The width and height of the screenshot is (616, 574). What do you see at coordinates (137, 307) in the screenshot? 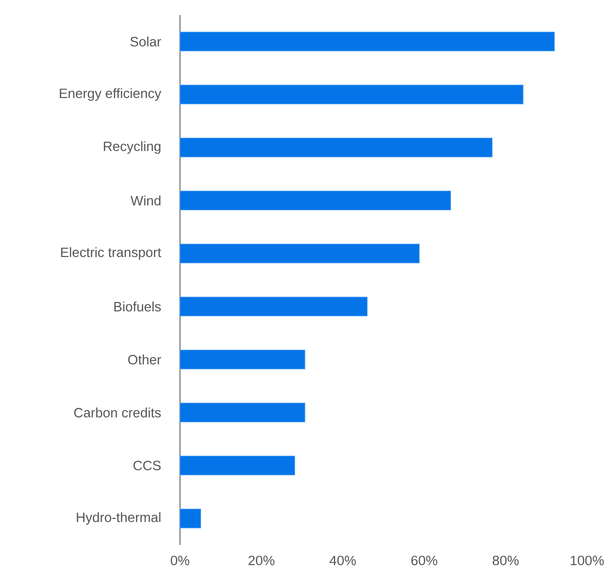
I see `y-tick-label: Biofuels` at bounding box center [137, 307].